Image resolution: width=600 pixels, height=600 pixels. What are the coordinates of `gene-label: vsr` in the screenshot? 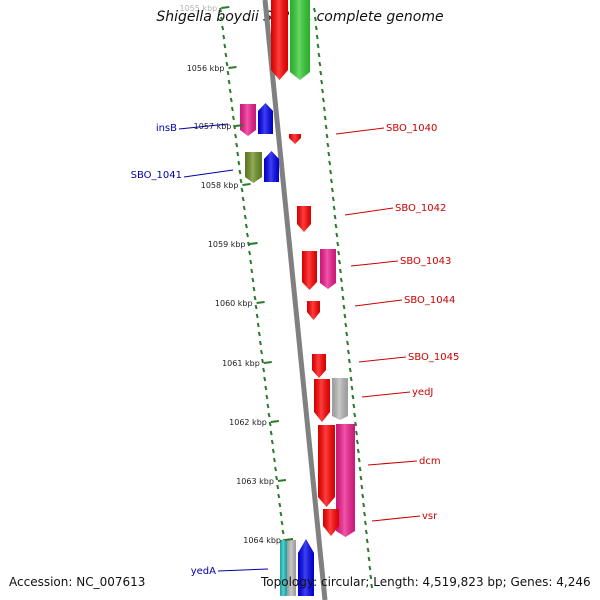 It's located at (430, 516).